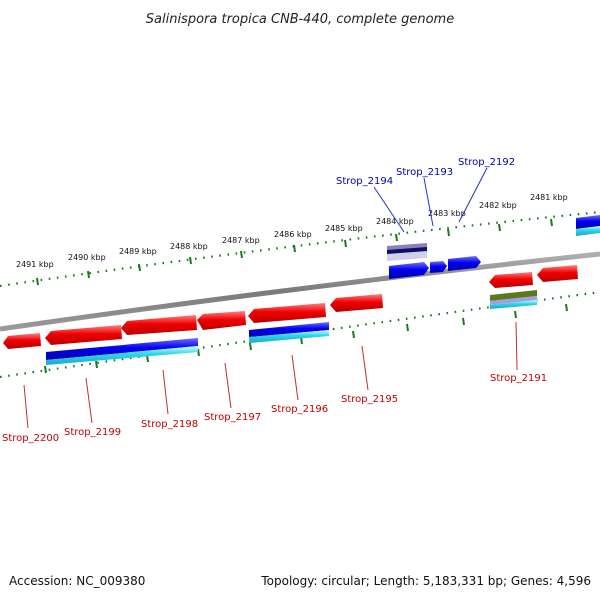 Image resolution: width=600 pixels, height=600 pixels. What do you see at coordinates (494, 247) in the screenshot?
I see `forward-genes` at bounding box center [494, 247].